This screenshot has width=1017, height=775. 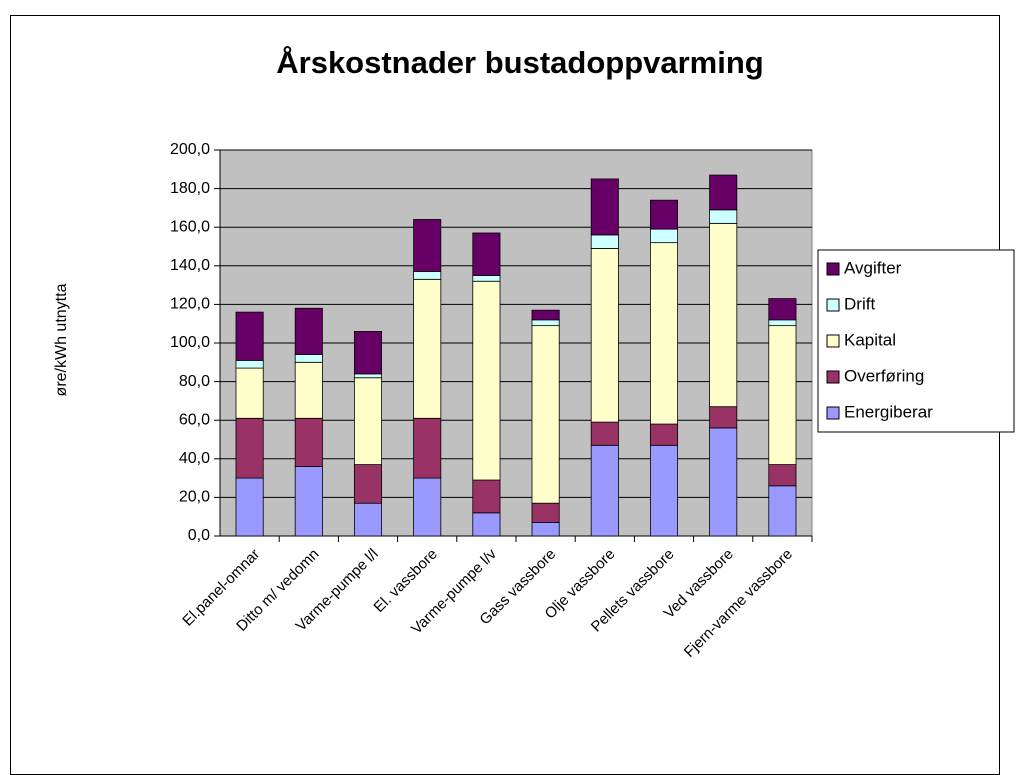 I want to click on legend-label: Kapital, so click(x=870, y=339).